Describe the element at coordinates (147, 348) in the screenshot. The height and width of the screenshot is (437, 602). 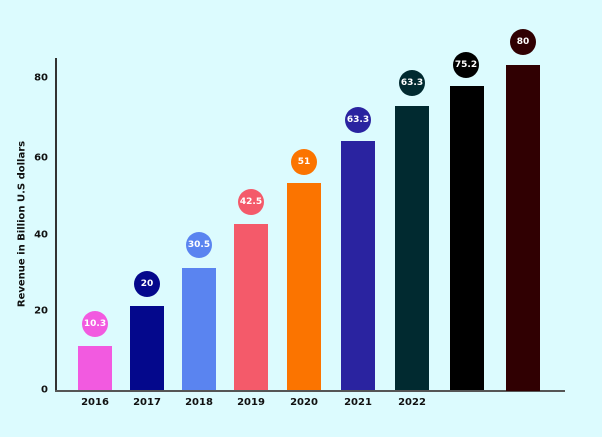
I see `bar-2017` at that location.